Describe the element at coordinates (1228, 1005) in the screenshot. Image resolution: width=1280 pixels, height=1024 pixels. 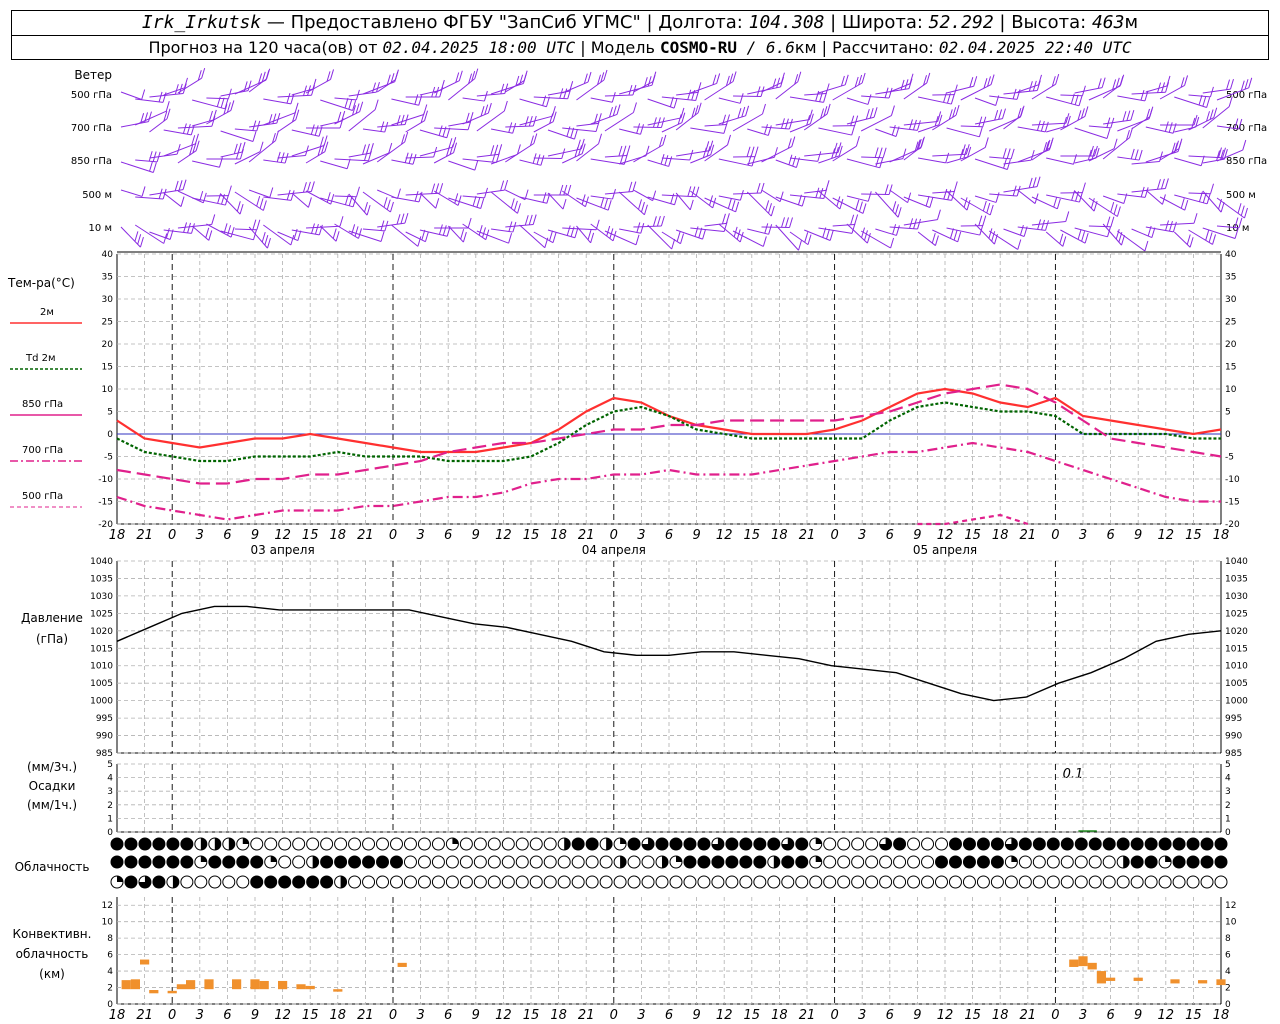
I see `conv-tick-label: 0` at that location.